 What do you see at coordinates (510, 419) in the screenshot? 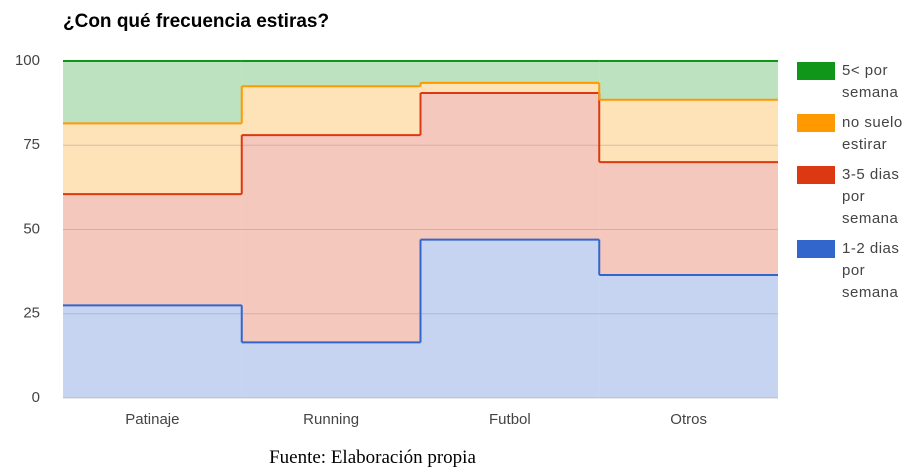
I see `x-tick-label: Futbol` at bounding box center [510, 419].